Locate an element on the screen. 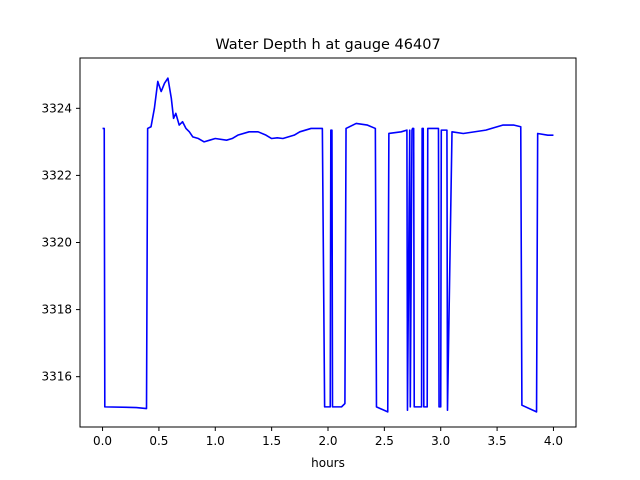 Image resolution: width=640 pixels, height=480 pixels. y-tick-label: 3322 is located at coordinates (56, 175).